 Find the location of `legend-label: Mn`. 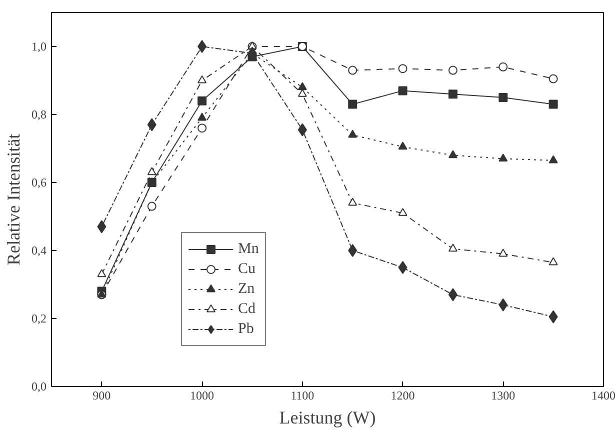

legend-label: Mn is located at coordinates (248, 249).